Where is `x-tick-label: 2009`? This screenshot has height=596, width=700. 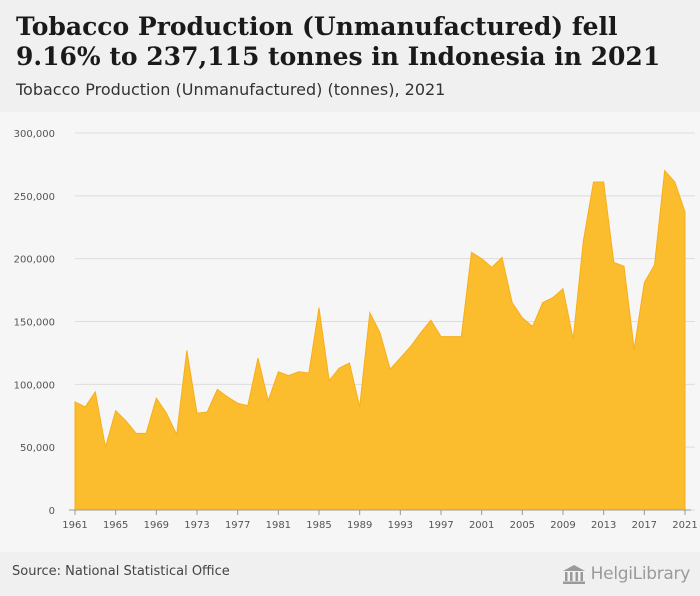 x-tick-label: 2009 is located at coordinates (562, 525).